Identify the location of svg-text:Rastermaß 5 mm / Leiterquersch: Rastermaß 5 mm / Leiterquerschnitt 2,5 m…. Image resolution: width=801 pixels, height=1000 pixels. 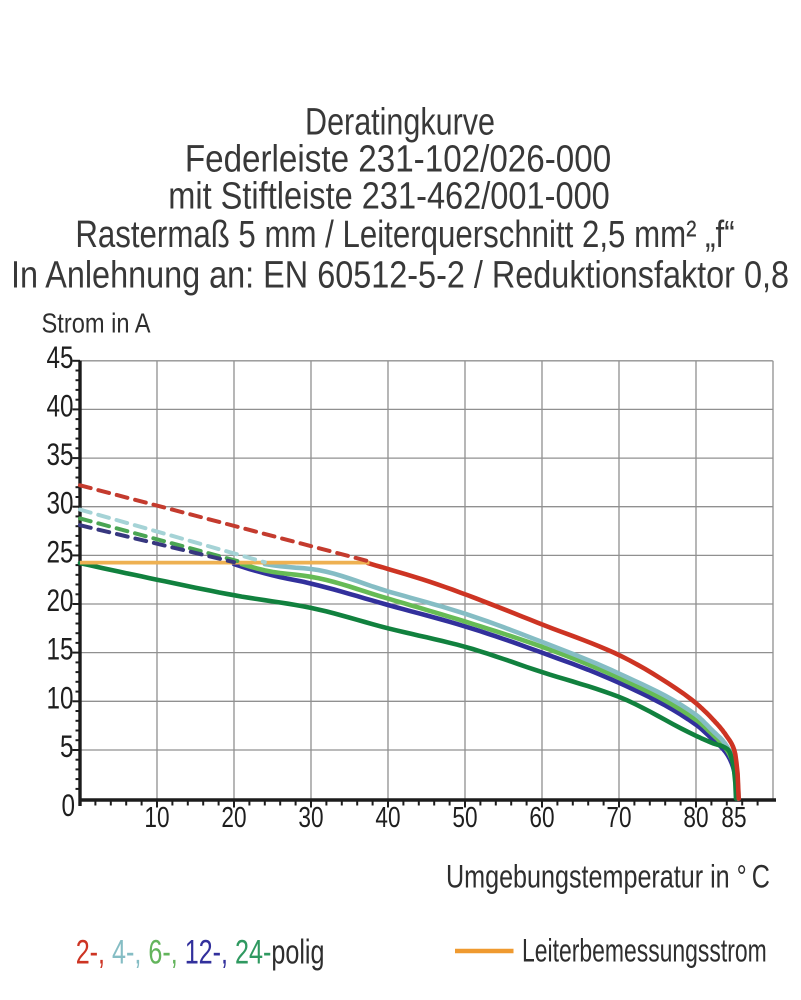
(404, 235).